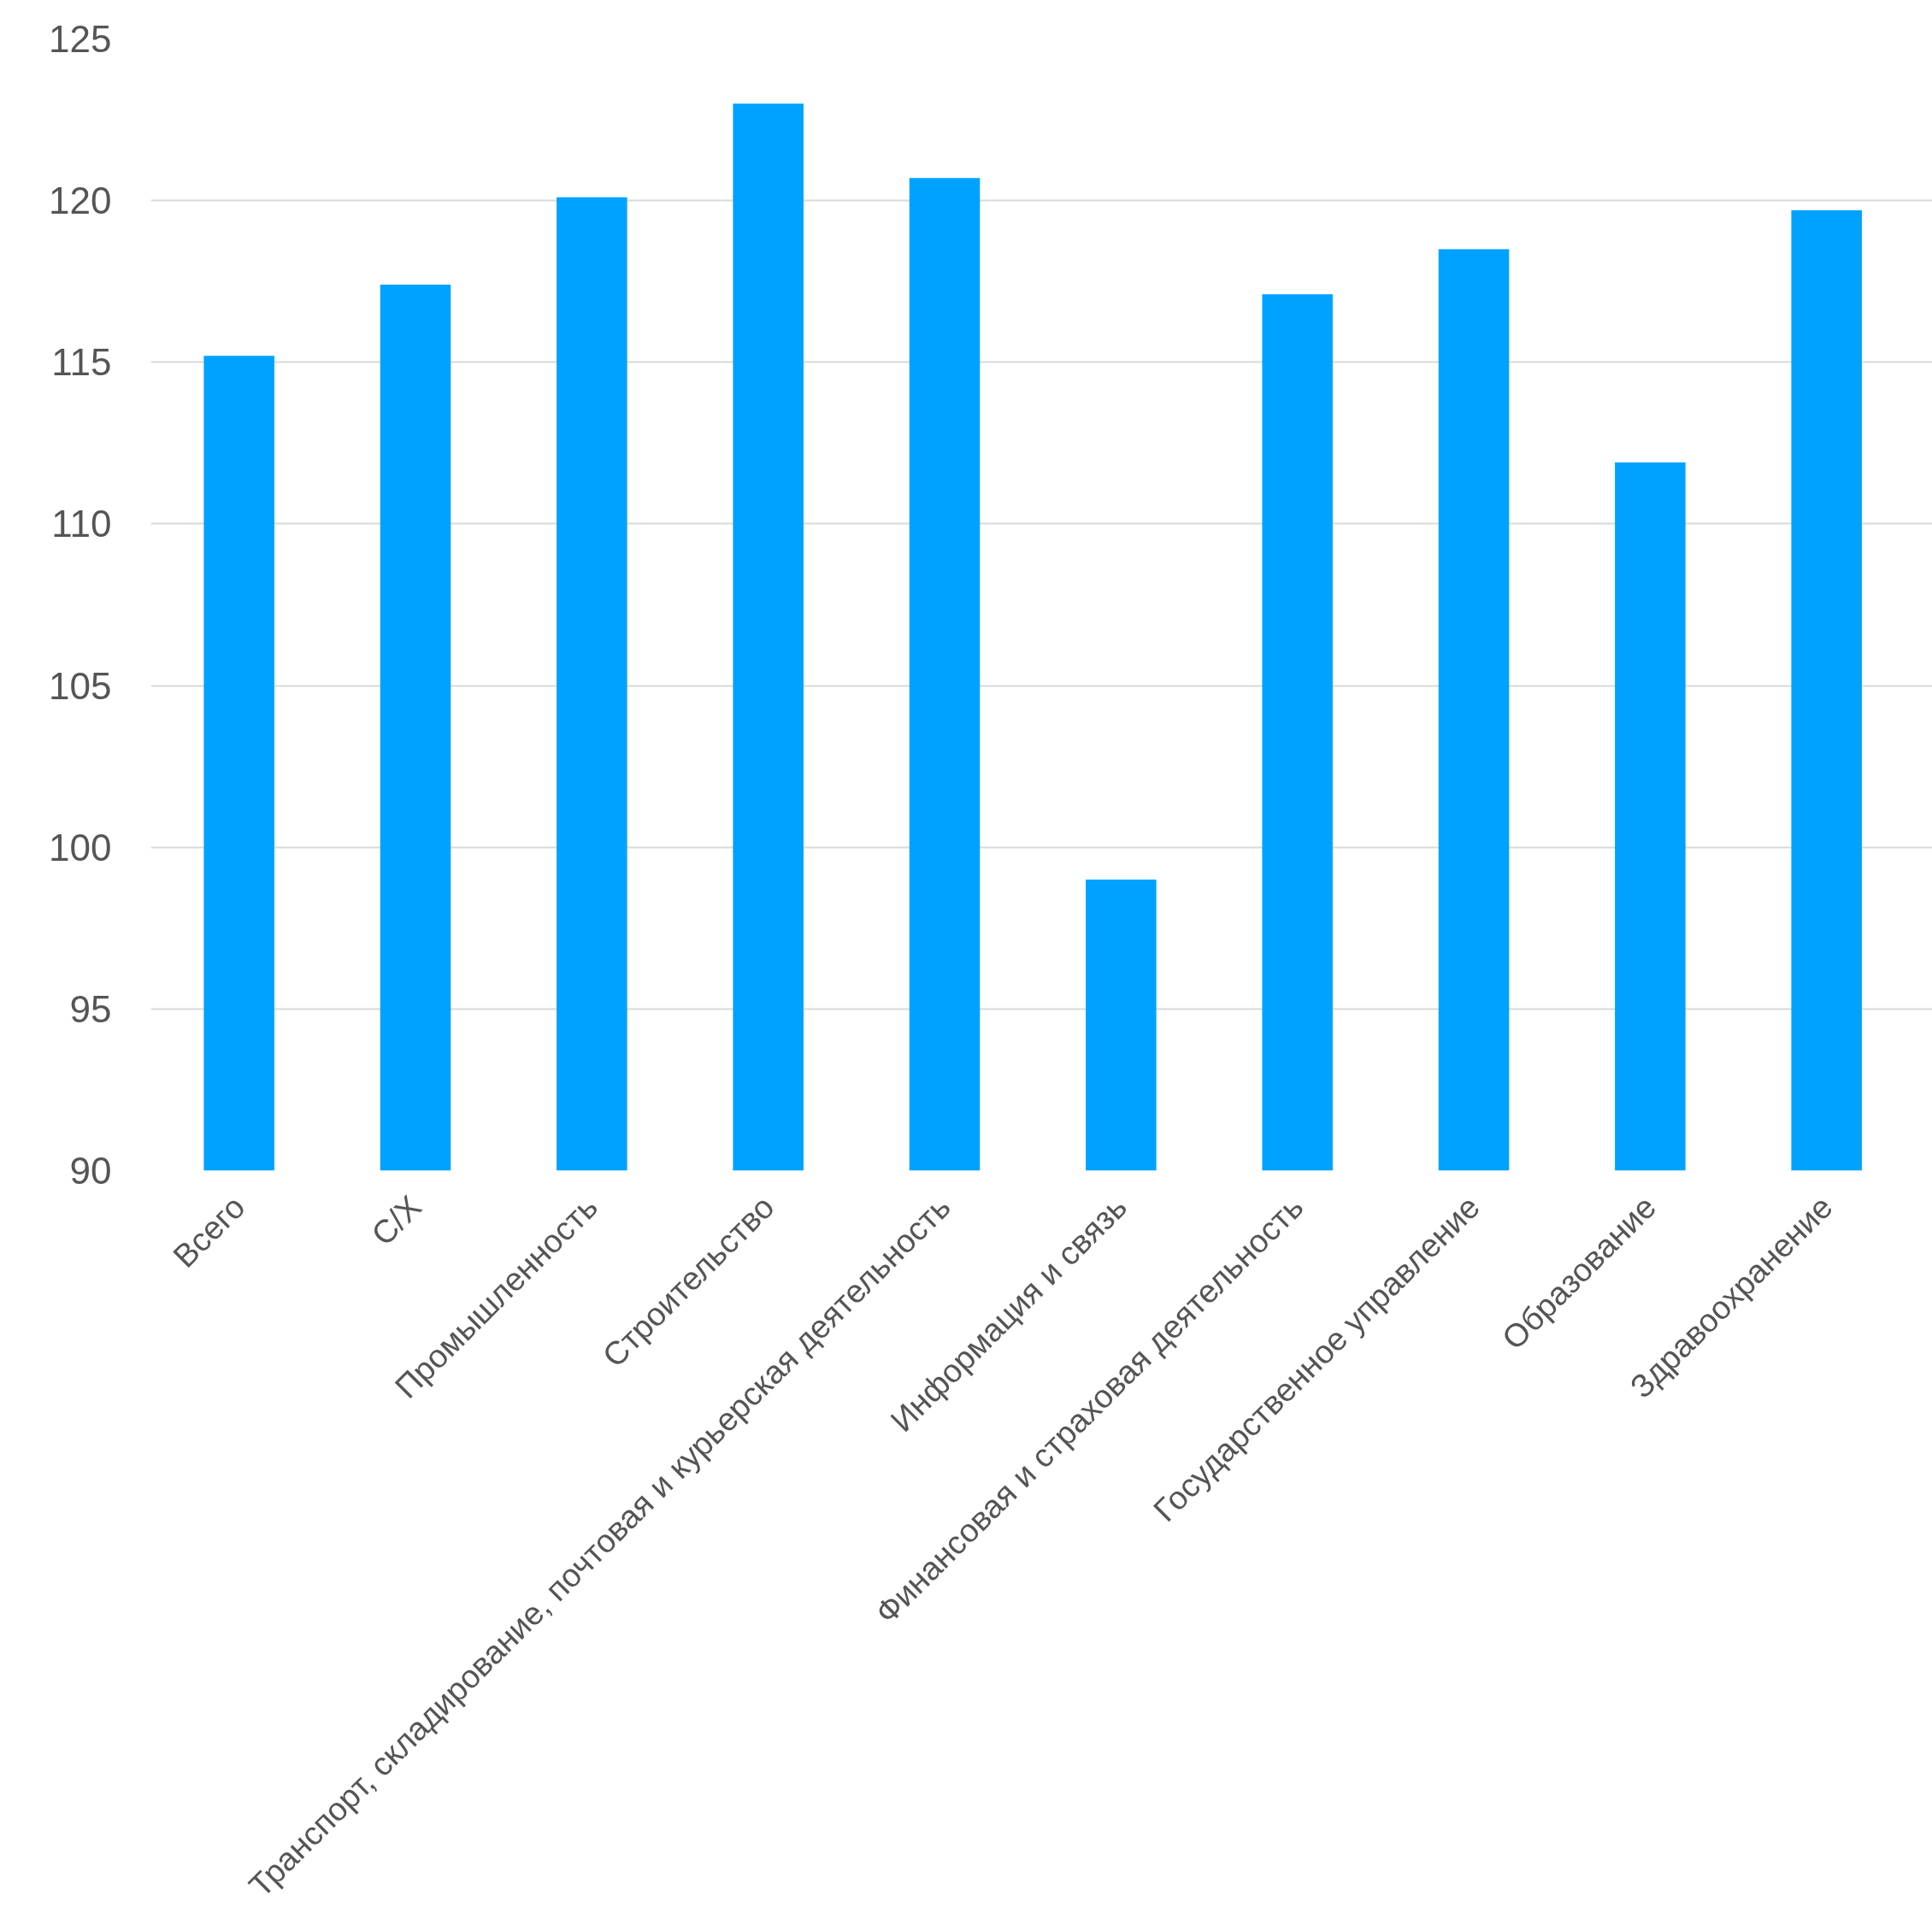 The image size is (1932, 1919). What do you see at coordinates (81, 362) in the screenshot?
I see `y-tick-label: 115` at bounding box center [81, 362].